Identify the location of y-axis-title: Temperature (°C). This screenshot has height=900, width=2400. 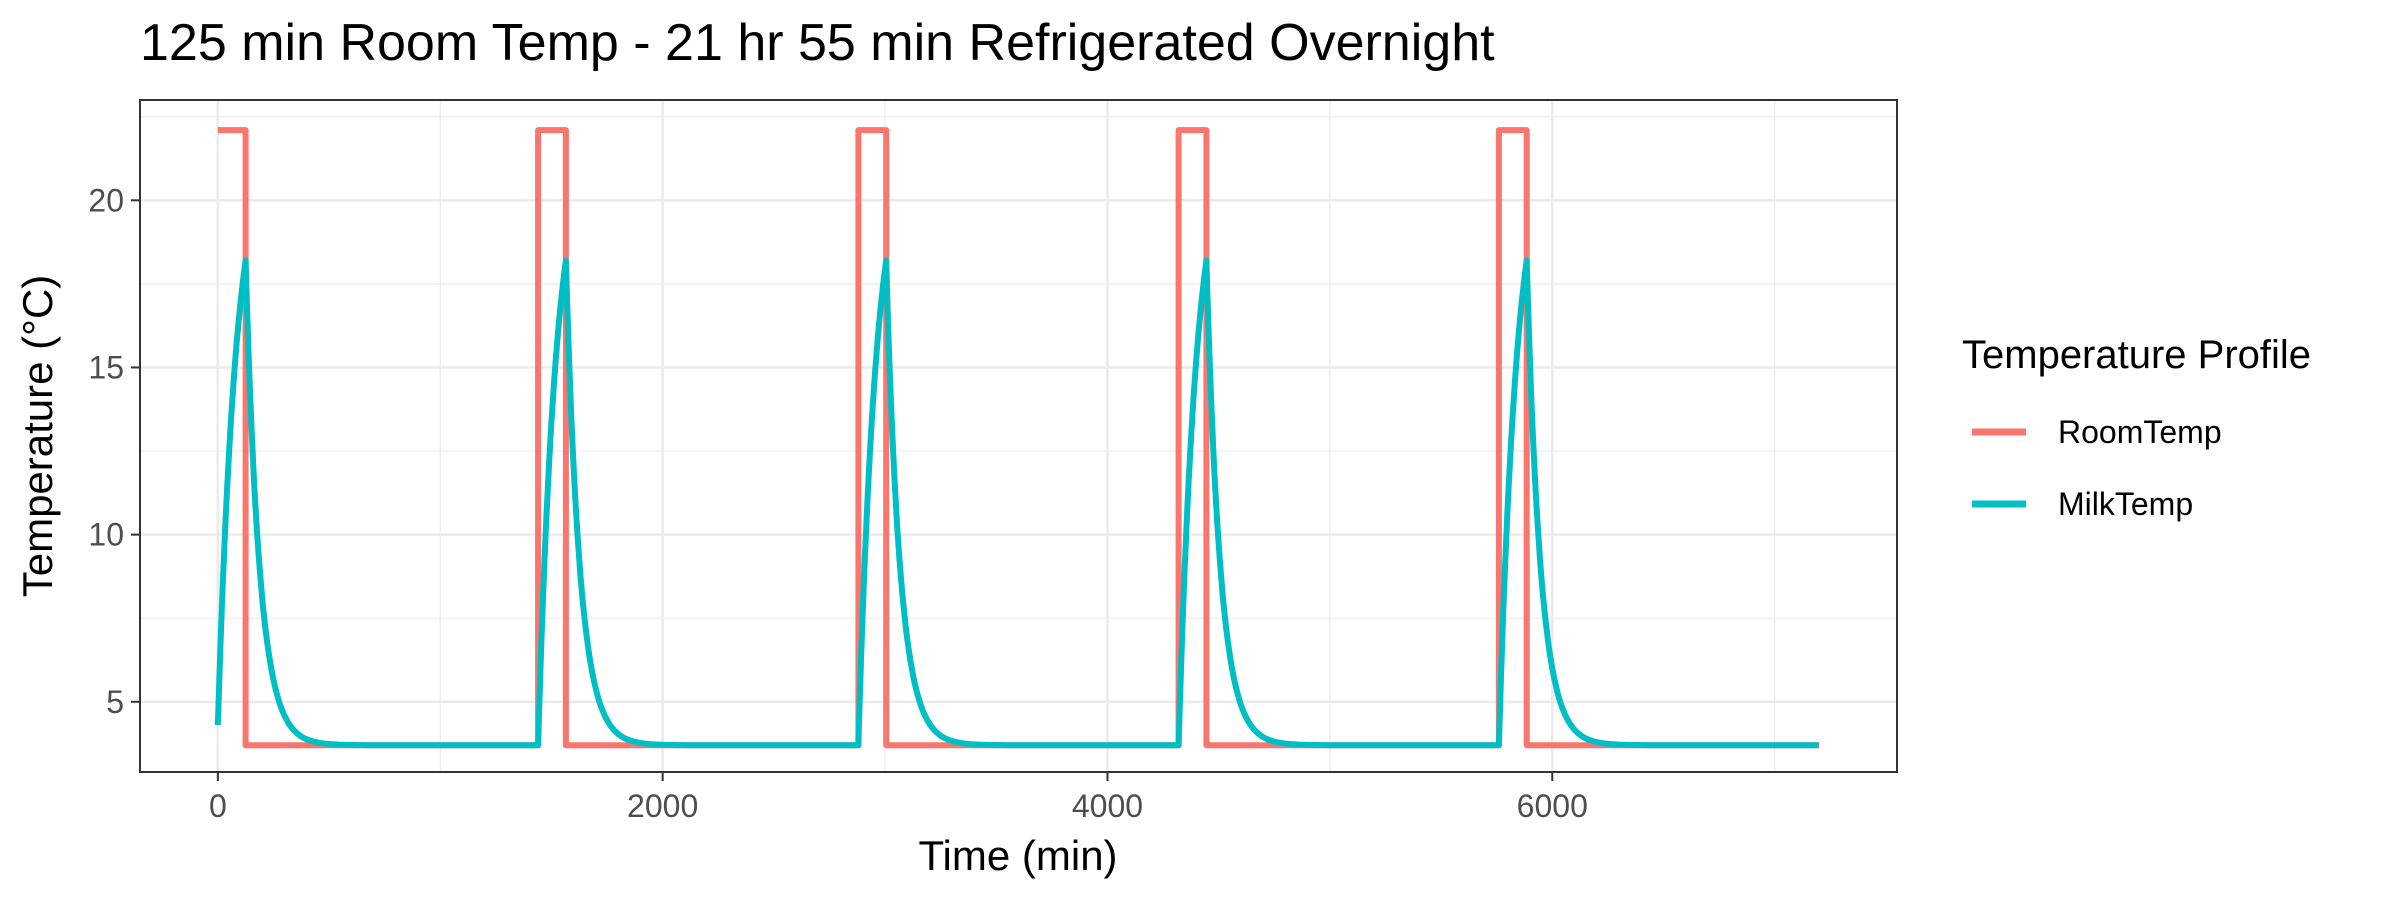
(37, 436).